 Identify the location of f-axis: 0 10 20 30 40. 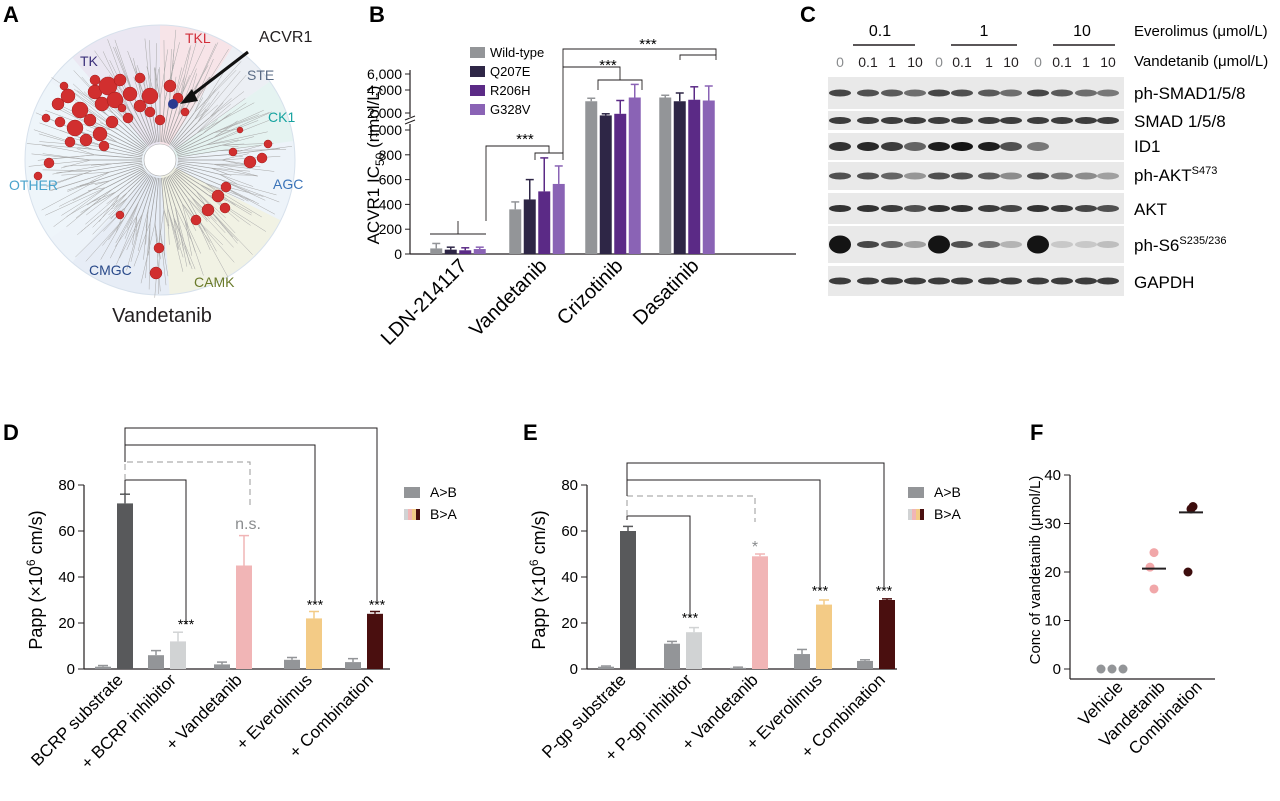
(1129, 573).